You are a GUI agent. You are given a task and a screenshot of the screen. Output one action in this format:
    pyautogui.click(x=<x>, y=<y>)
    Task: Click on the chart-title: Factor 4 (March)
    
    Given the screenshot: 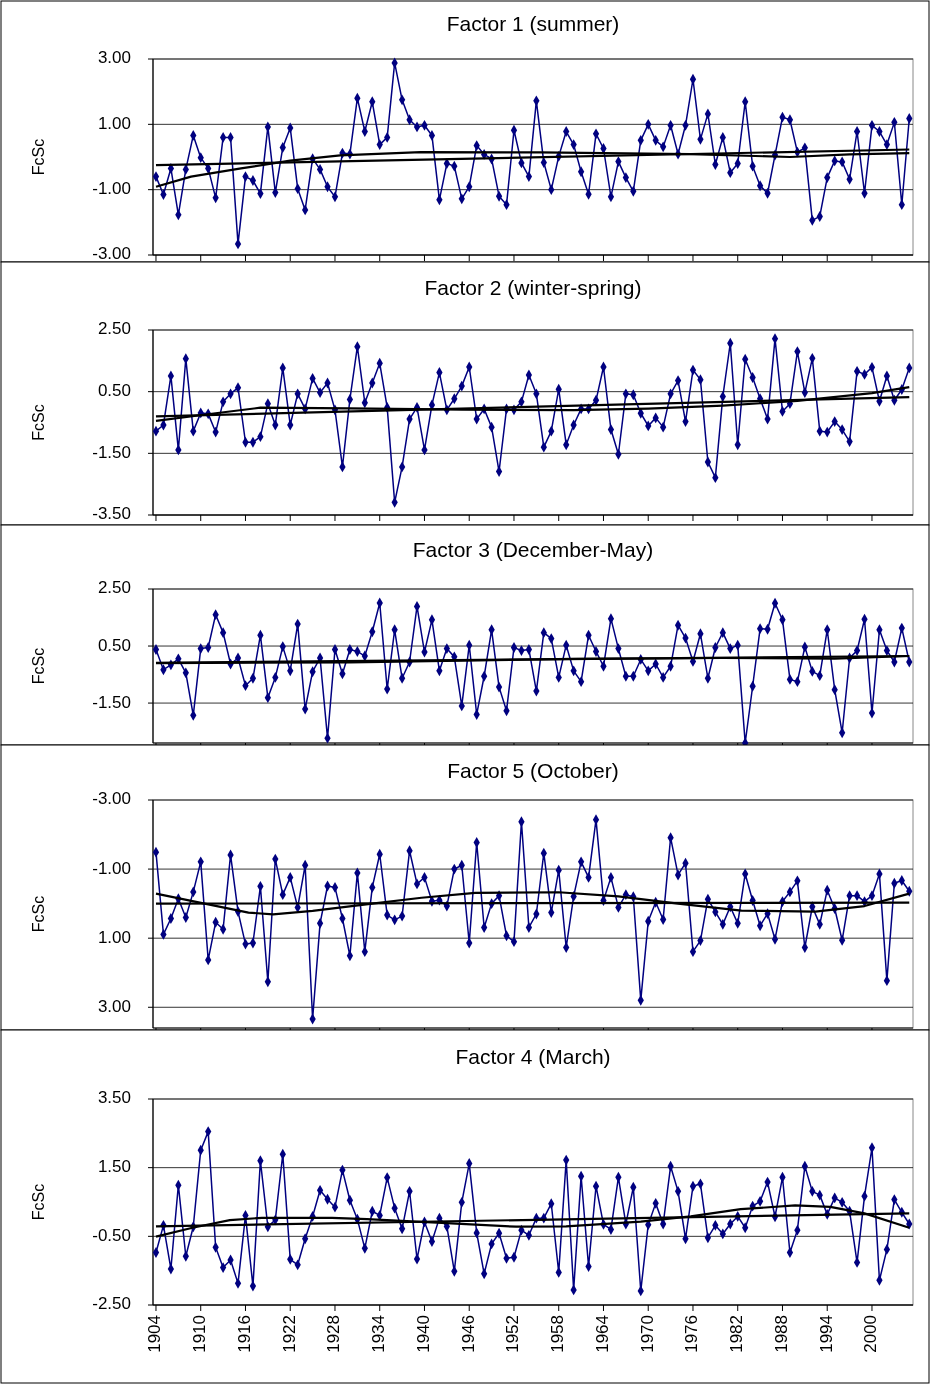 What is the action you would take?
    pyautogui.click(x=533, y=1056)
    